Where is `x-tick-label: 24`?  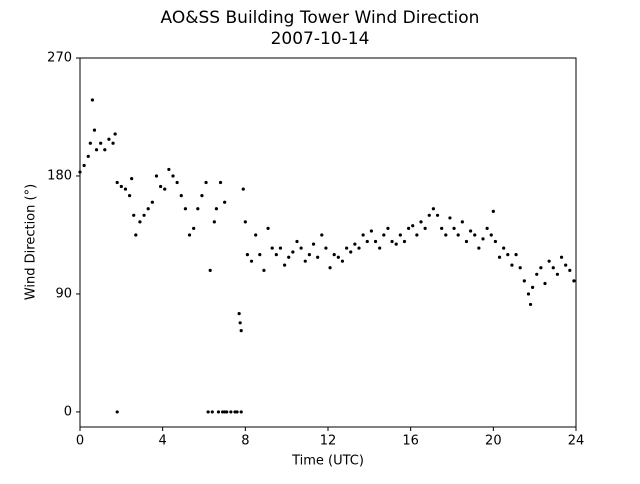
x-tick-label: 24 is located at coordinates (576, 441).